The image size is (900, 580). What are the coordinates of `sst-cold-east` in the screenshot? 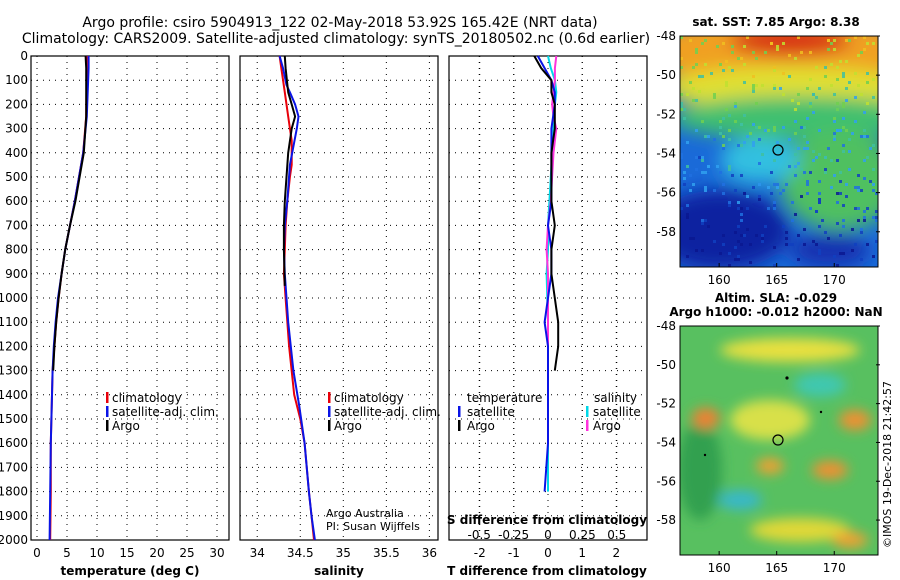 It's located at (830, 249).